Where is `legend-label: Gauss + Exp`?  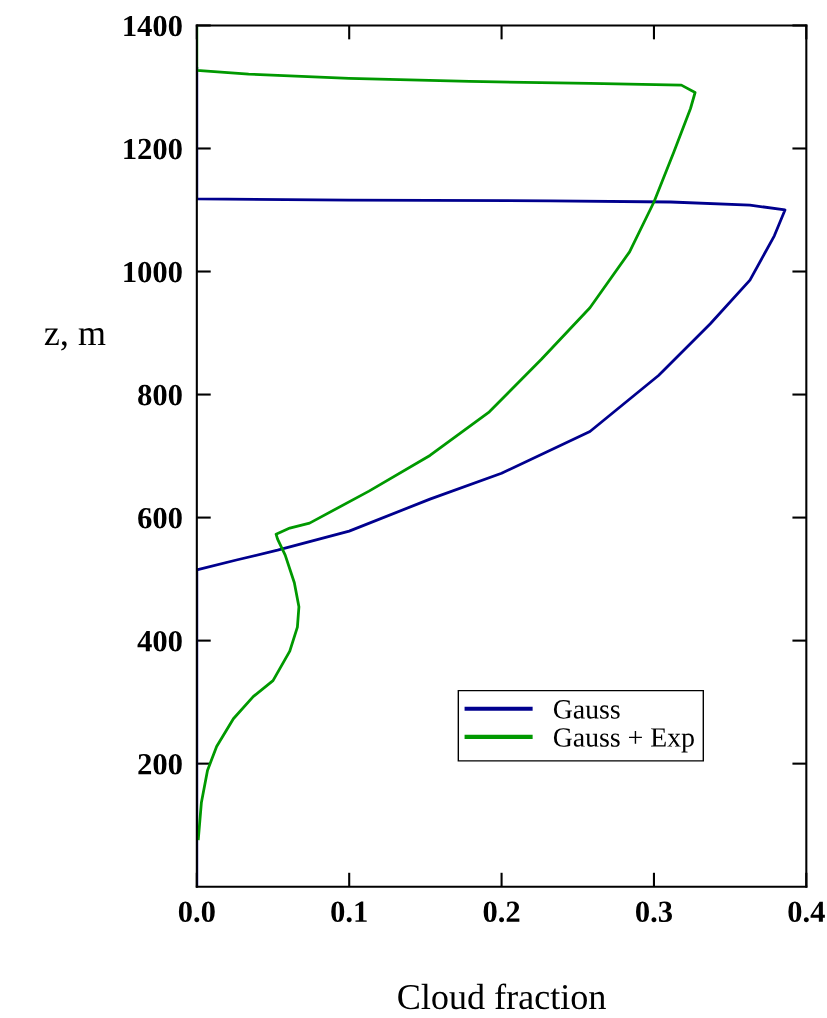
legend-label: Gauss + Exp is located at coordinates (623, 740).